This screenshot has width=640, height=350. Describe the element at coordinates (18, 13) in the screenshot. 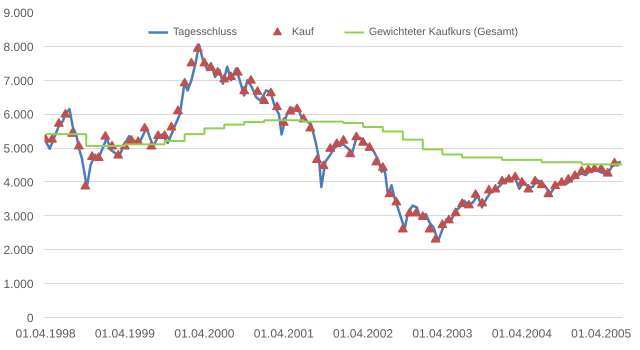

I see `y-tick-label: 9.000` at that location.